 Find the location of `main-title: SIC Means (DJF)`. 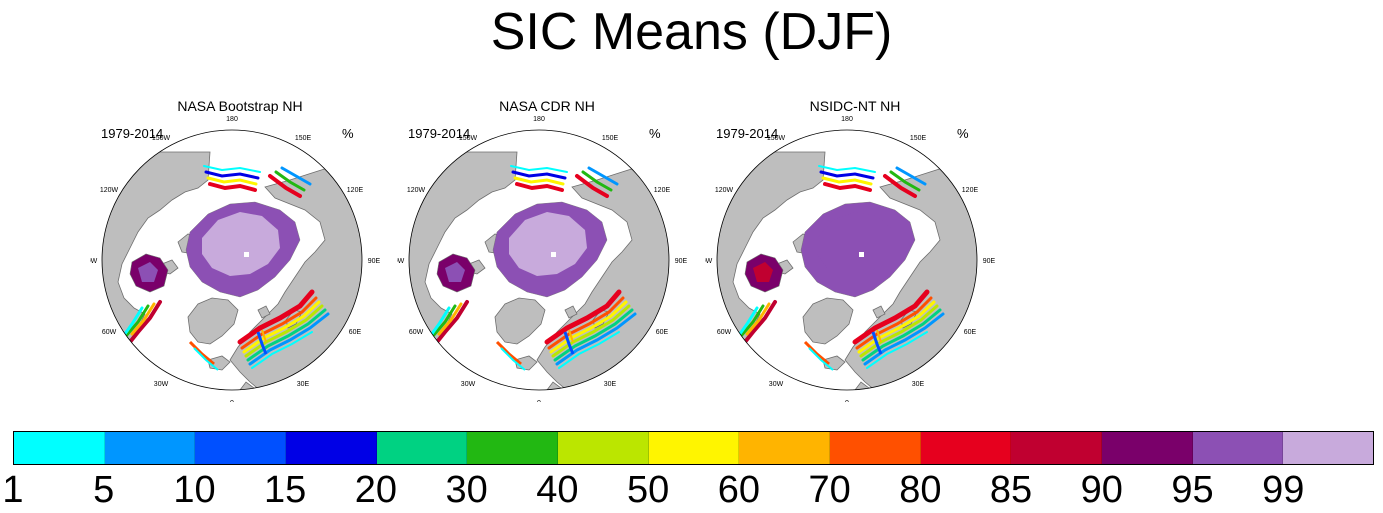

main-title: SIC Means (DJF) is located at coordinates (691, 32).